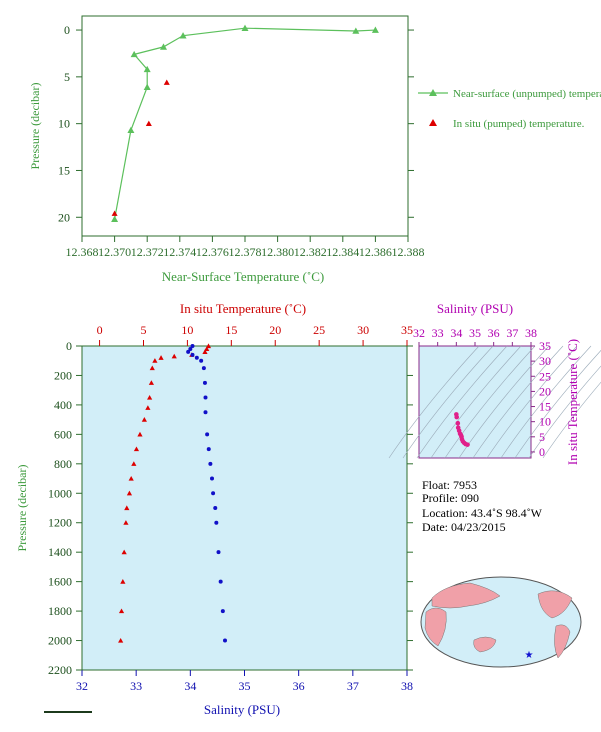 This screenshot has width=601, height=732. I want to click on legend-triangle-green, so click(433, 92).